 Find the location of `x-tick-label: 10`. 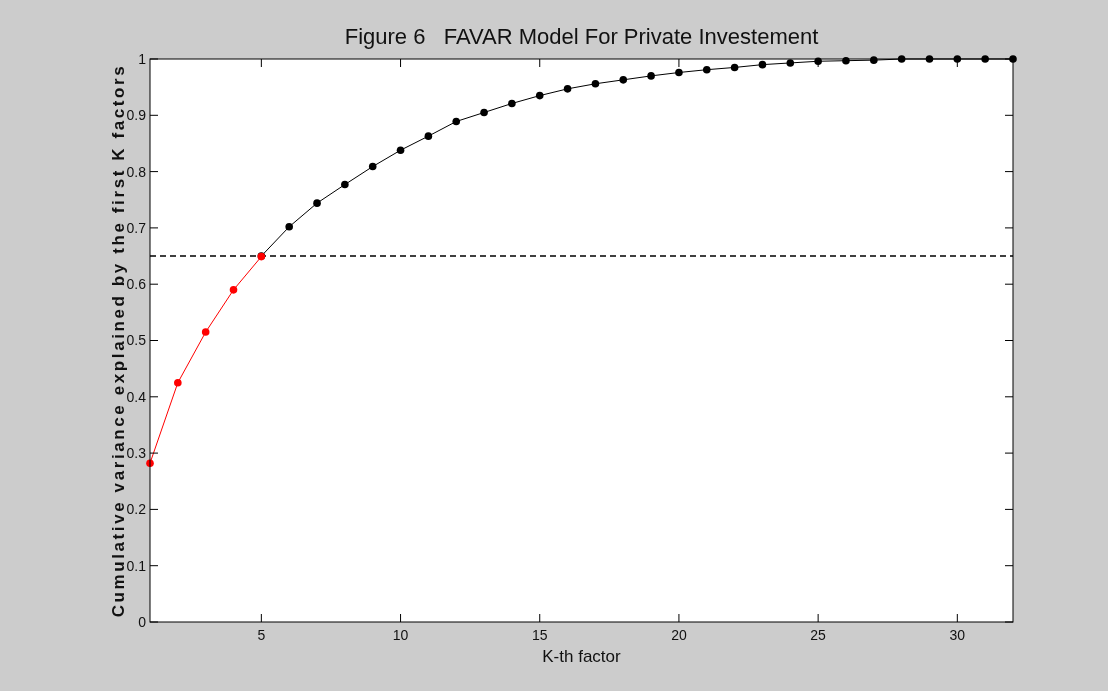

x-tick-label: 10 is located at coordinates (400, 635).